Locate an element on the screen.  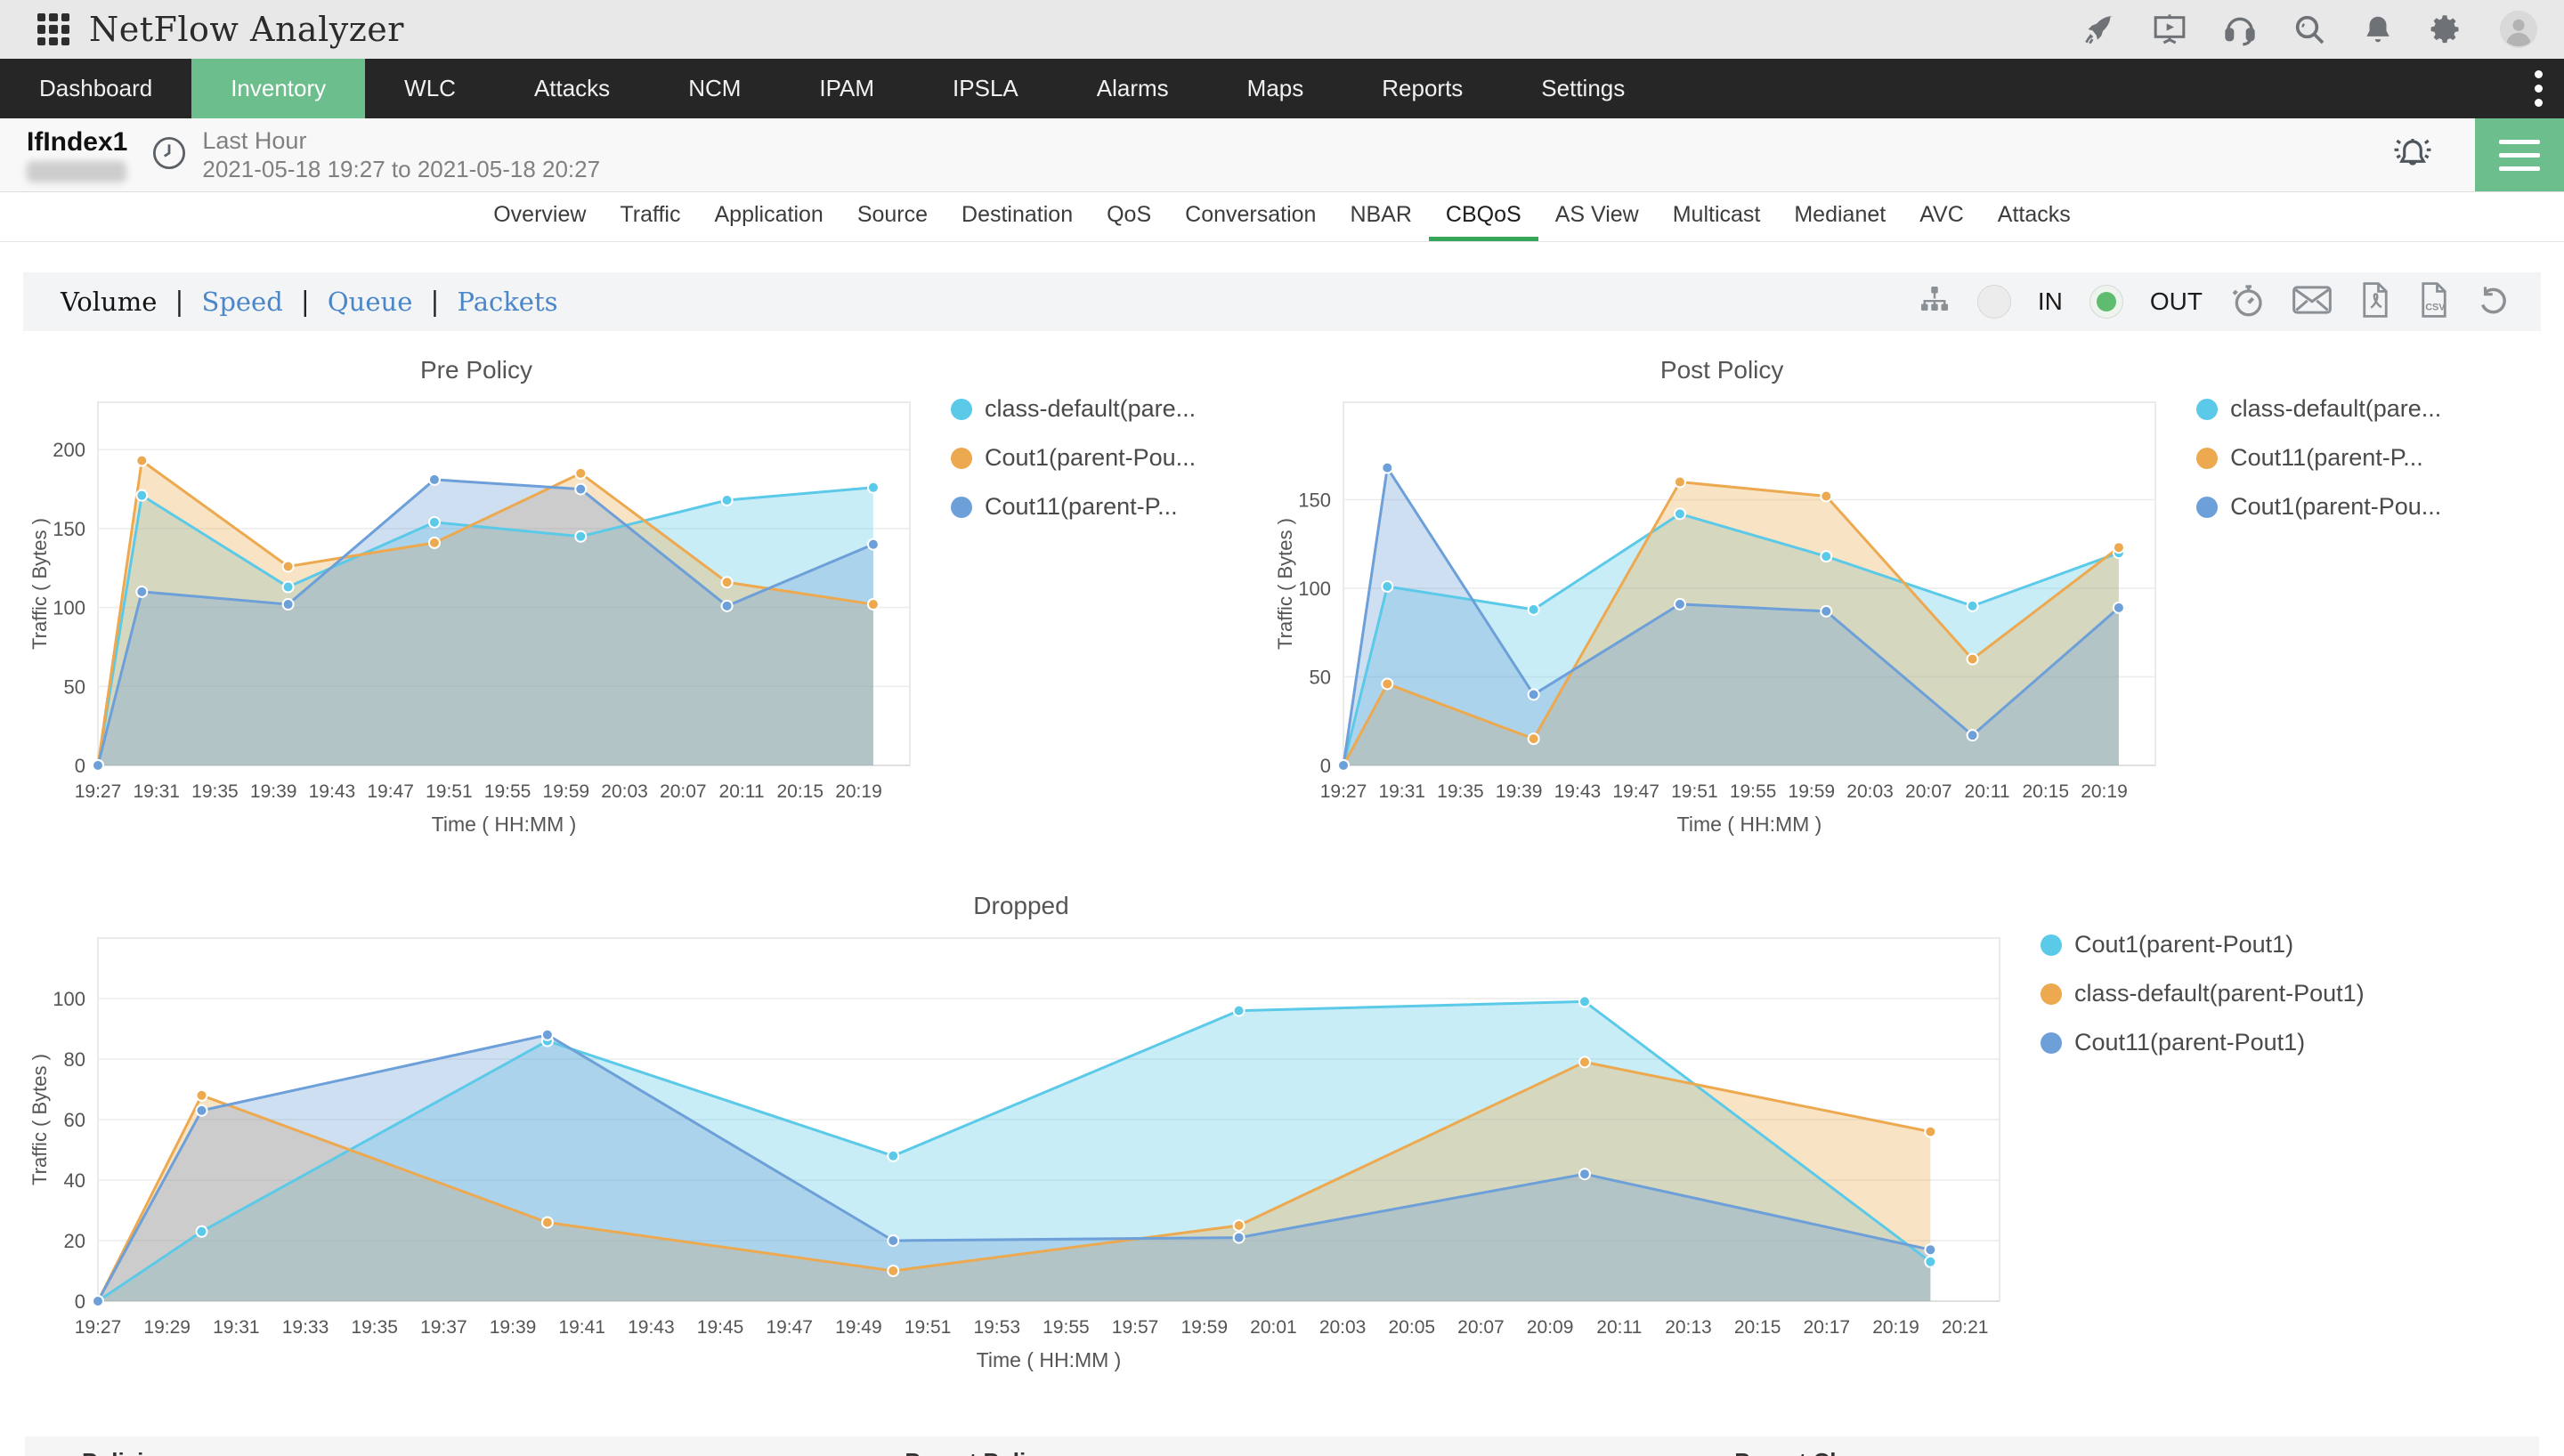
svg-text: 19:47 is located at coordinates (789, 1327).